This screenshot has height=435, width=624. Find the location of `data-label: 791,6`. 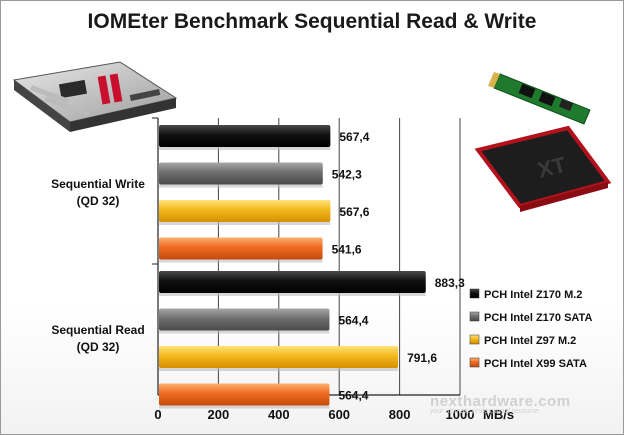

data-label: 791,6 is located at coordinates (422, 358).